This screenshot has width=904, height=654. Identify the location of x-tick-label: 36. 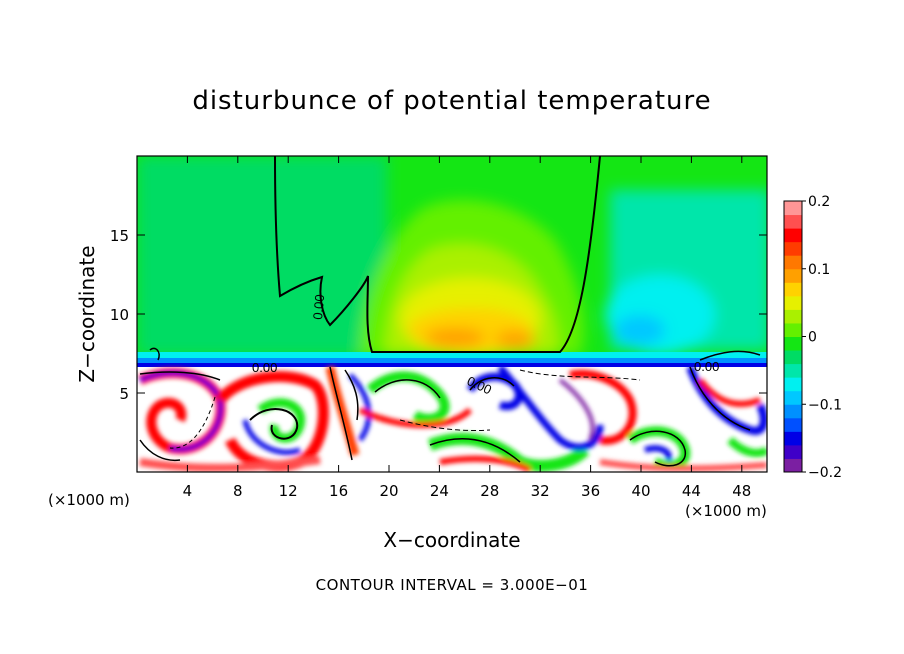
(590, 491).